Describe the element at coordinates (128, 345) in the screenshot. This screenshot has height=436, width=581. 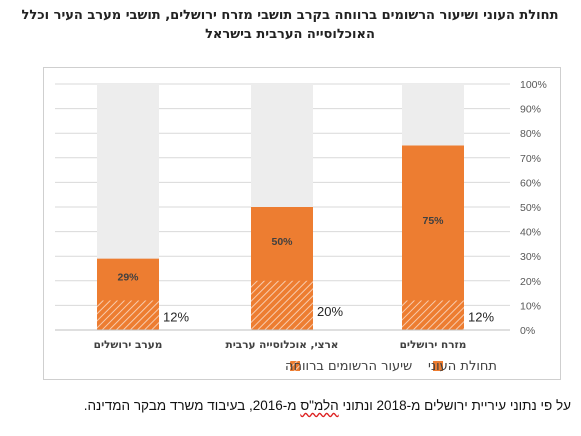
I see `x-category-label: מערב ירושלים` at that location.